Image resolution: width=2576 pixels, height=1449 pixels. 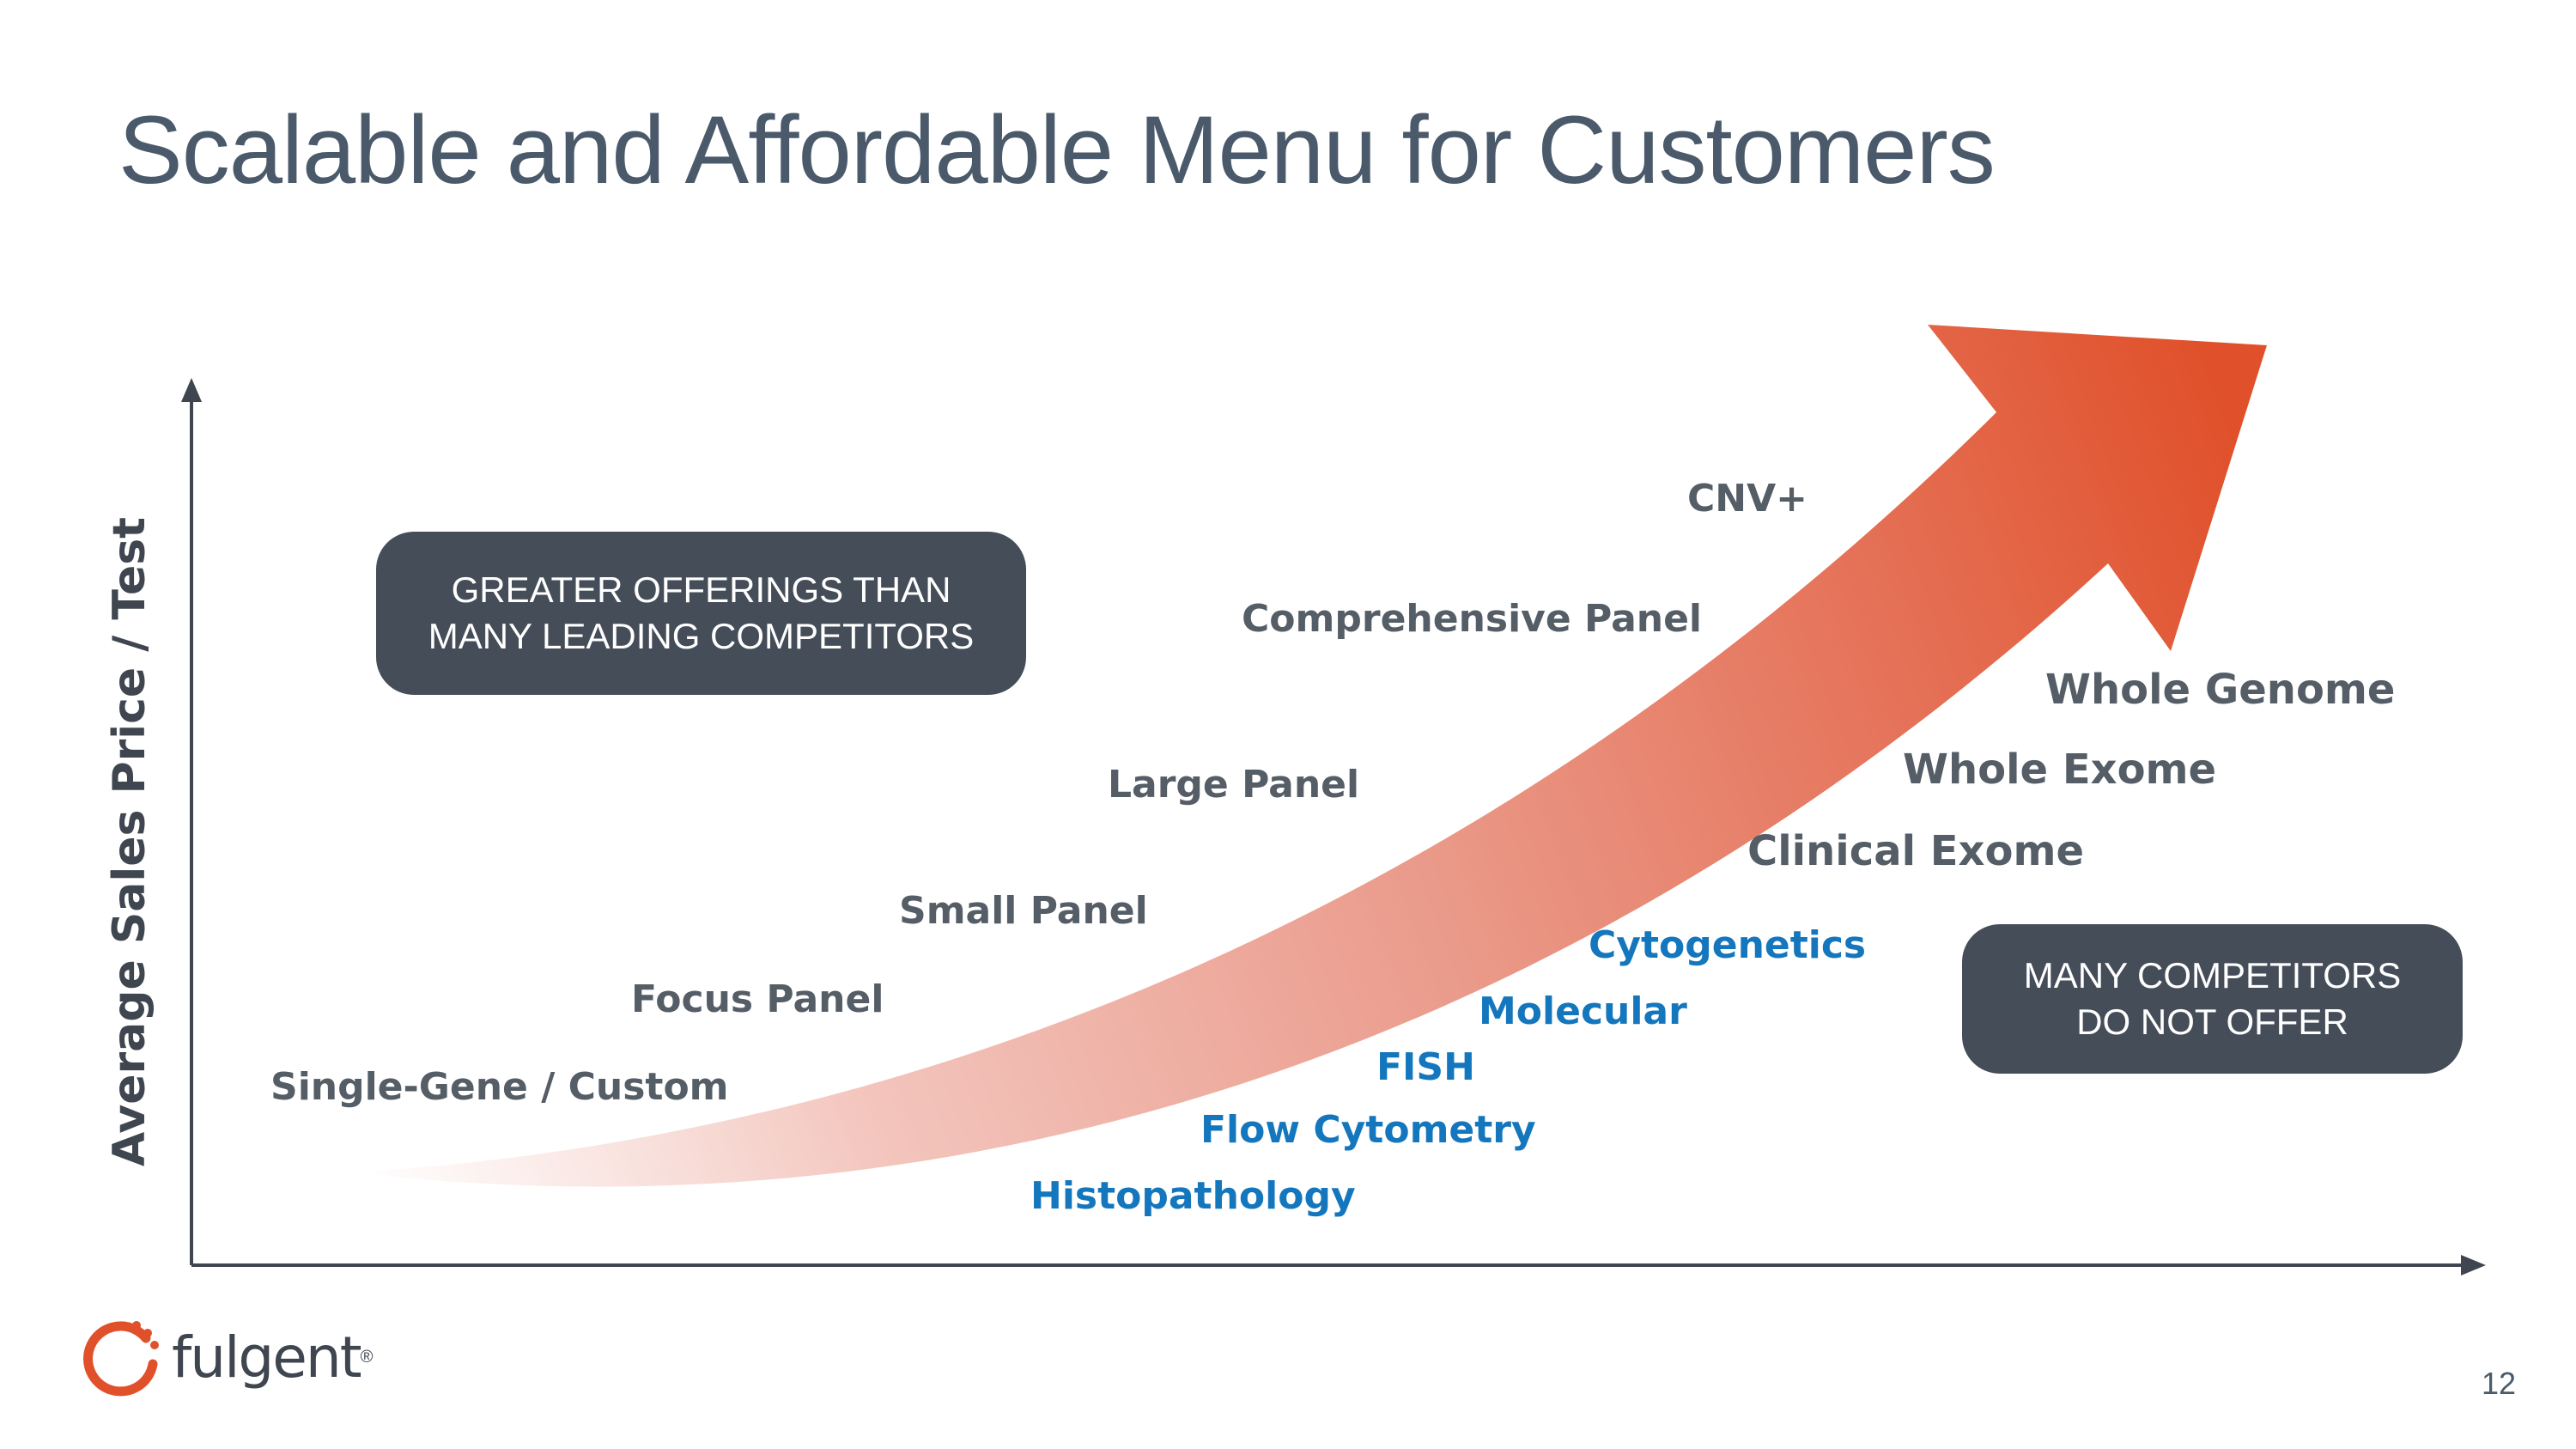 I want to click on item-comprehensive-panel: Comprehensive Panel, so click(x=1473, y=619).